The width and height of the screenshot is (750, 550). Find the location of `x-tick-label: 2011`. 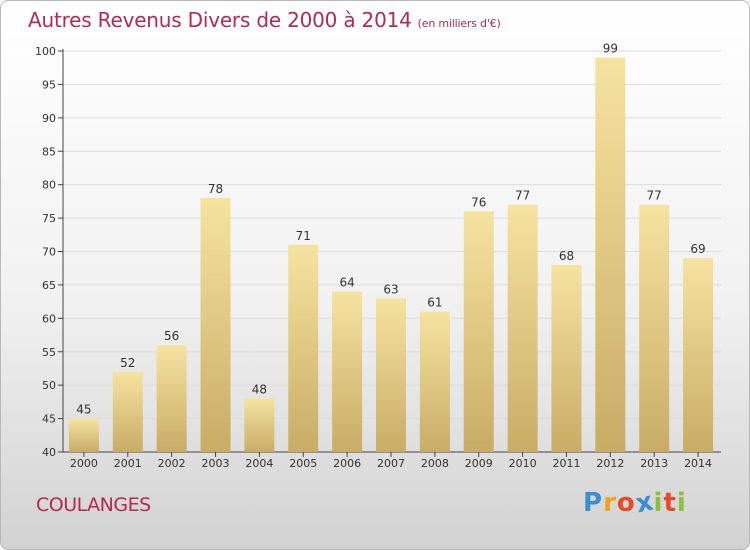

x-tick-label: 2011 is located at coordinates (566, 463).